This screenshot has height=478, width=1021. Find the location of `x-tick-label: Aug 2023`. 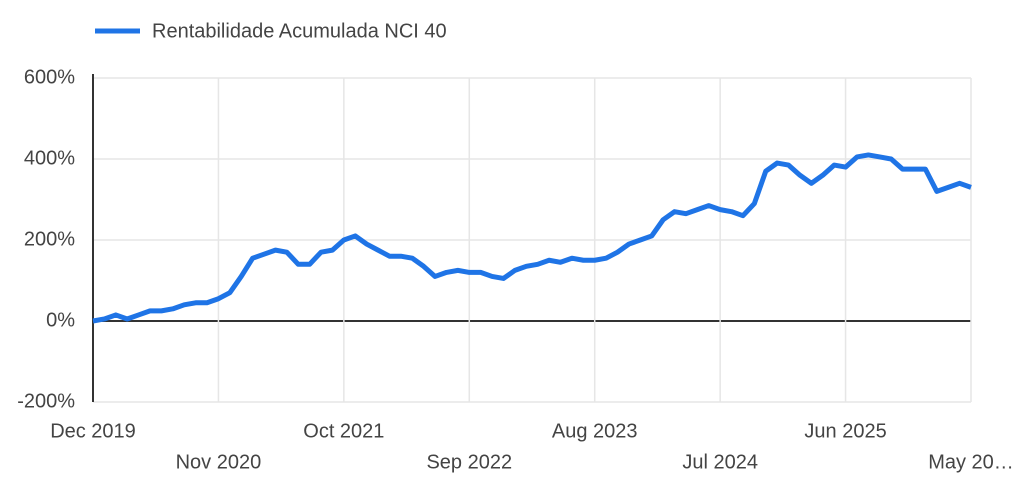

x-tick-label: Aug 2023 is located at coordinates (595, 431).